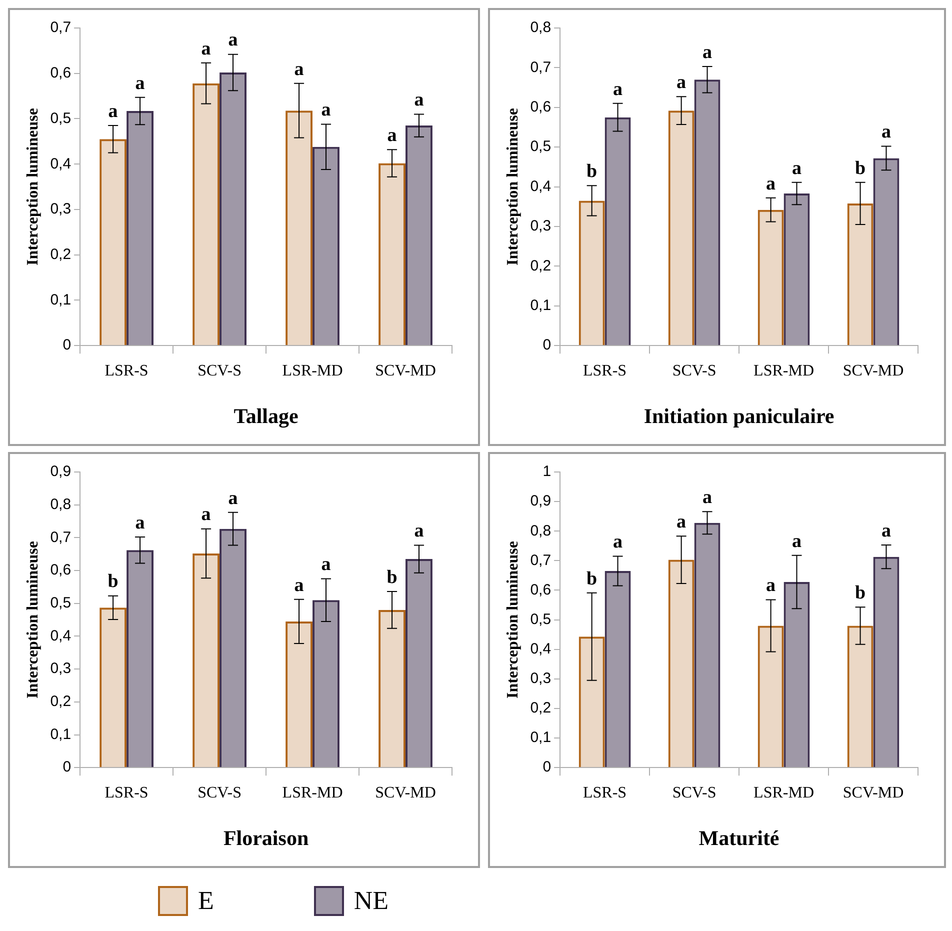  What do you see at coordinates (739, 416) in the screenshot?
I see `x-axis-title: Initiation paniculaire` at bounding box center [739, 416].